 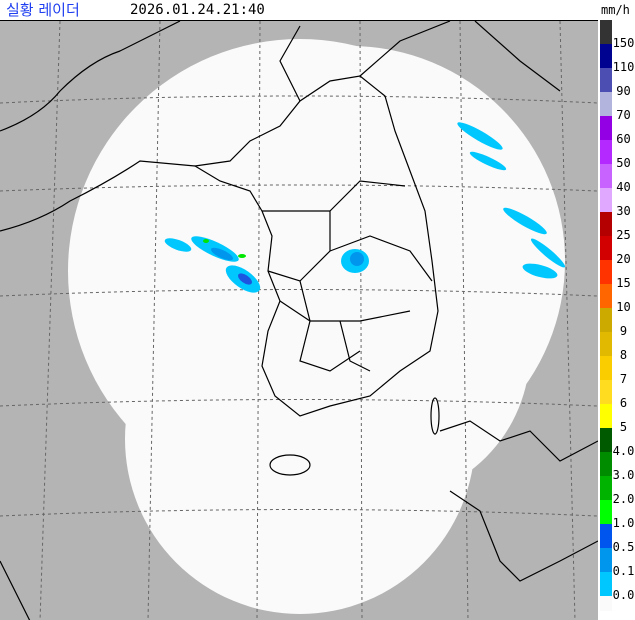 I want to click on precipitation-legend, so click(x=606, y=315).